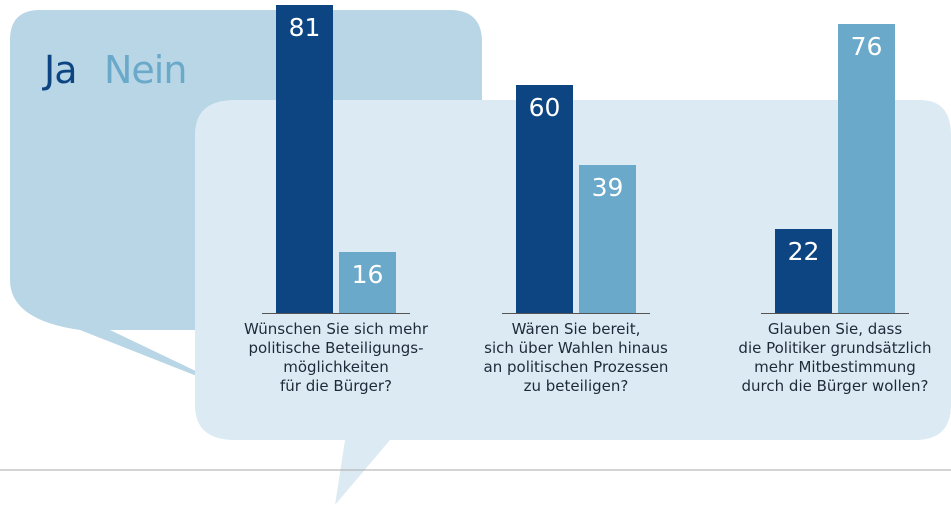  What do you see at coordinates (544, 107) in the screenshot?
I see `value-label: 60` at bounding box center [544, 107].